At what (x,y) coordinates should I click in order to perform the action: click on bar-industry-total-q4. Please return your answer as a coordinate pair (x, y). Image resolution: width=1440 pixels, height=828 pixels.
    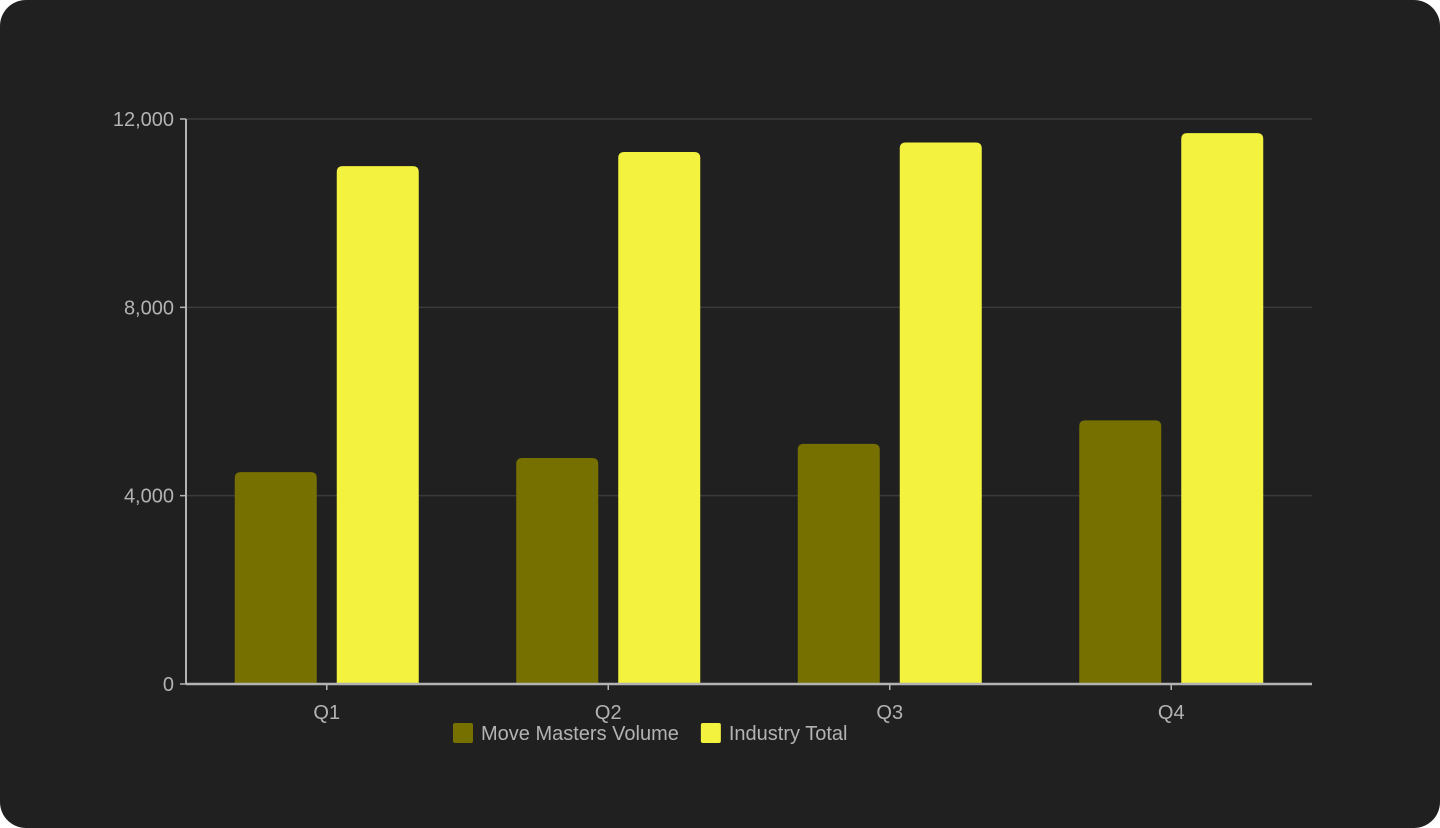
    Looking at the image, I should click on (1222, 408).